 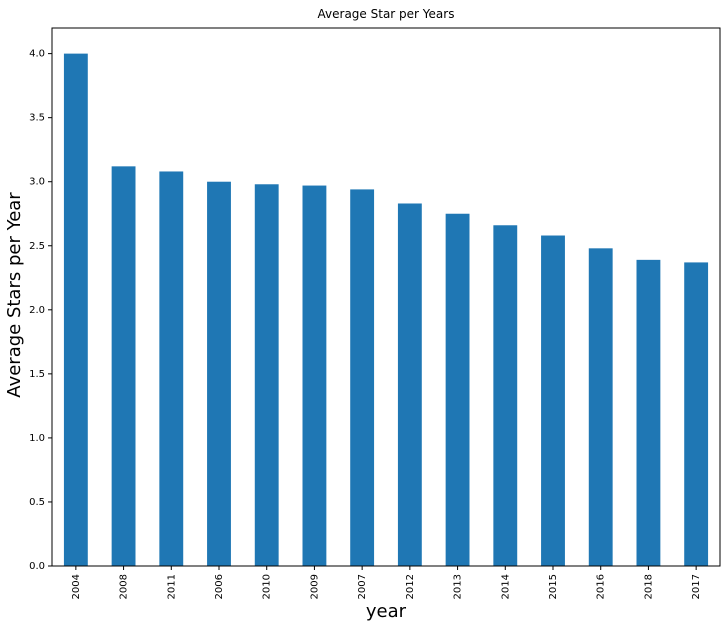 What do you see at coordinates (37, 566) in the screenshot?
I see `y-tick-label: 0.0` at bounding box center [37, 566].